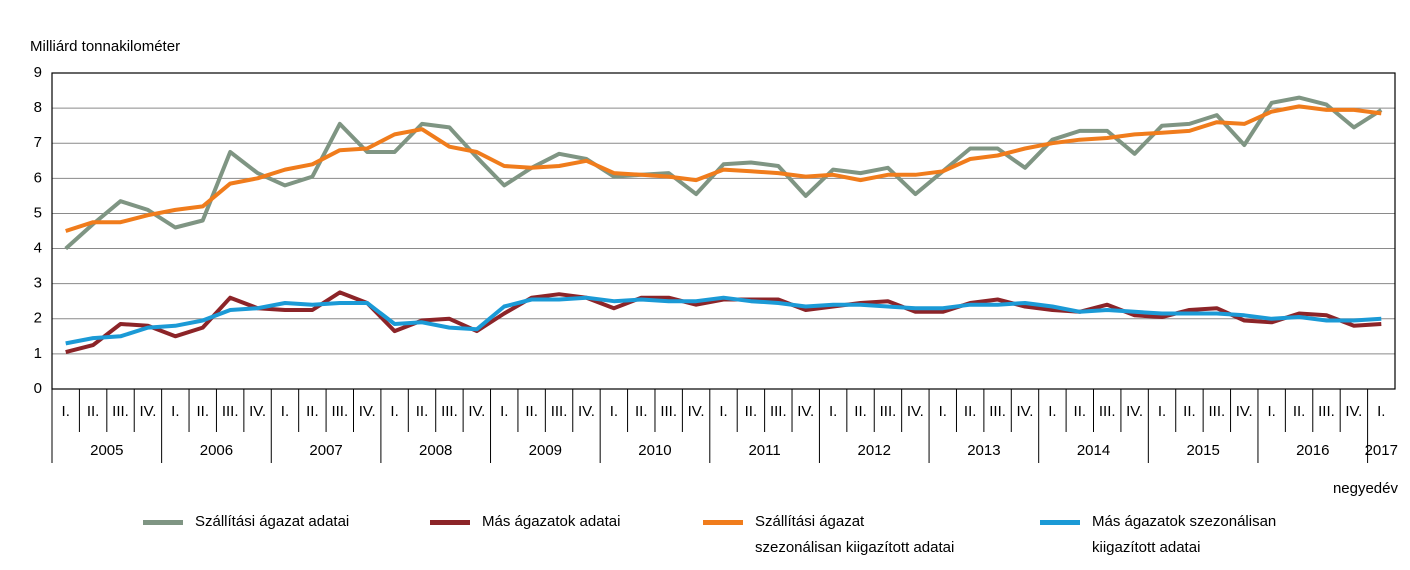 The height and width of the screenshot is (570, 1410). What do you see at coordinates (325, 450) in the screenshot?
I see `year-label: 2007` at bounding box center [325, 450].